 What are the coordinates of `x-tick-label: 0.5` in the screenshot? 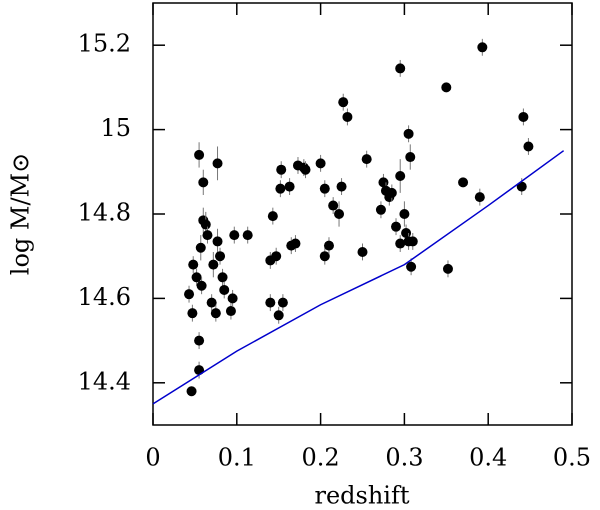 It's located at (572, 458).